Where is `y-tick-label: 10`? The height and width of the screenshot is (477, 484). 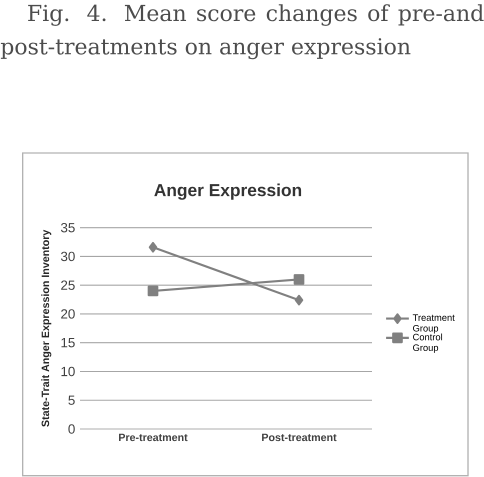 y-tick-label: 10 is located at coordinates (68, 371).